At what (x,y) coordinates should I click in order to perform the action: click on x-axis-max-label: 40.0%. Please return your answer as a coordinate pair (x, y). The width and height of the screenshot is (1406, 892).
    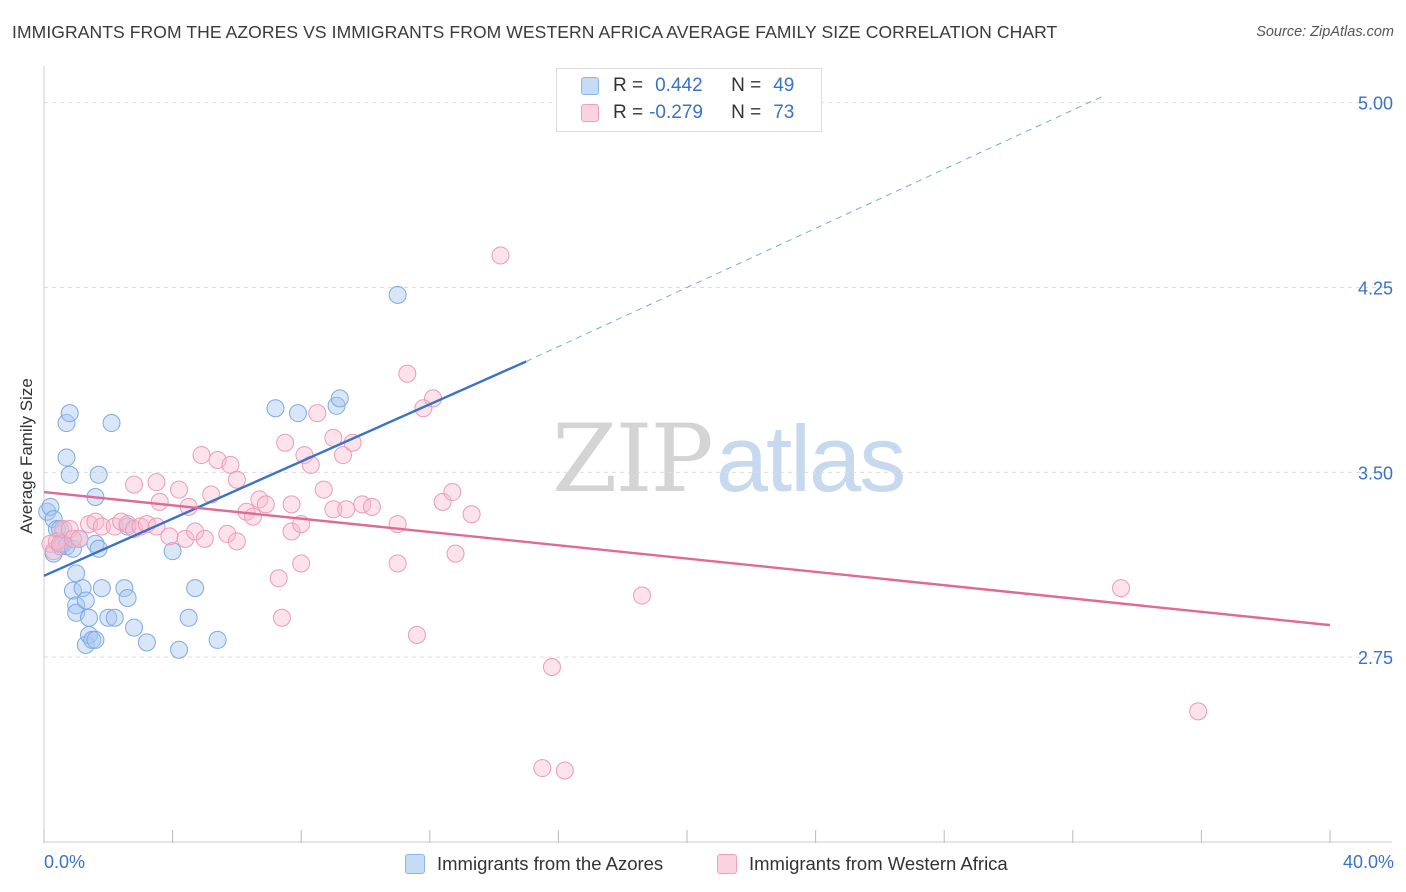
    Looking at the image, I should click on (1368, 862).